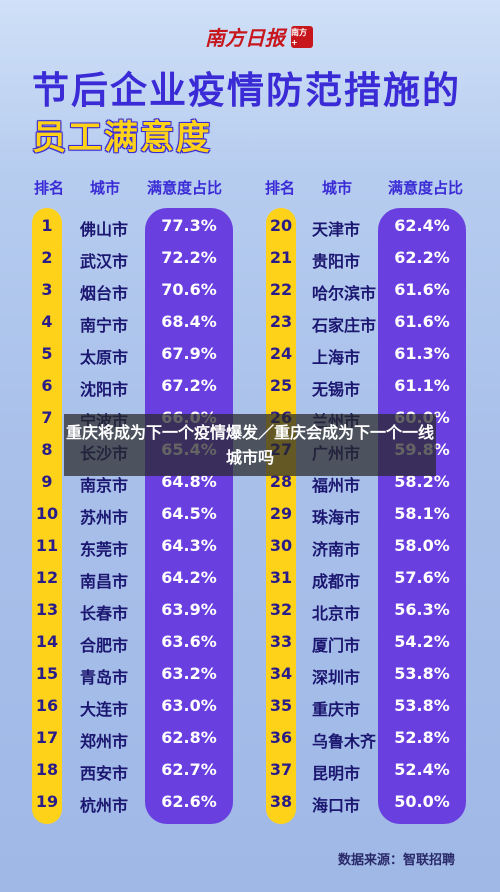  What do you see at coordinates (47, 705) in the screenshot?
I see `rank-number: 16` at bounding box center [47, 705].